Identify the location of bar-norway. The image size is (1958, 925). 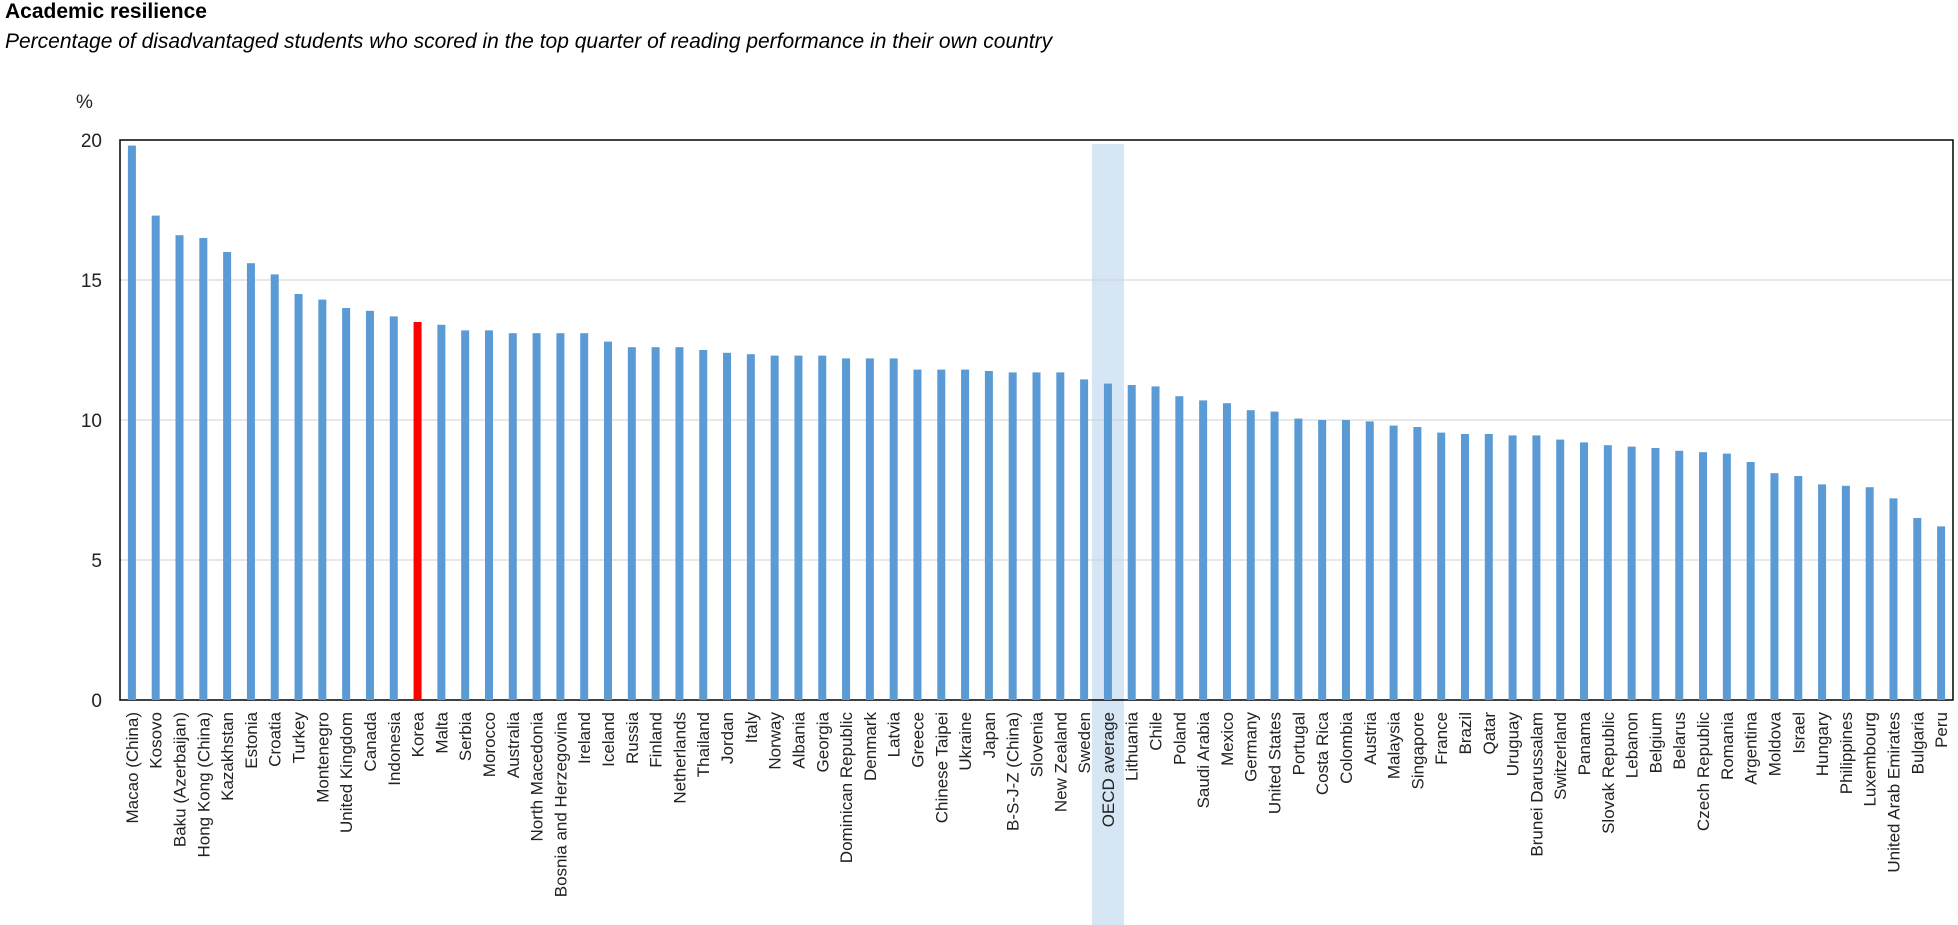
(774, 527).